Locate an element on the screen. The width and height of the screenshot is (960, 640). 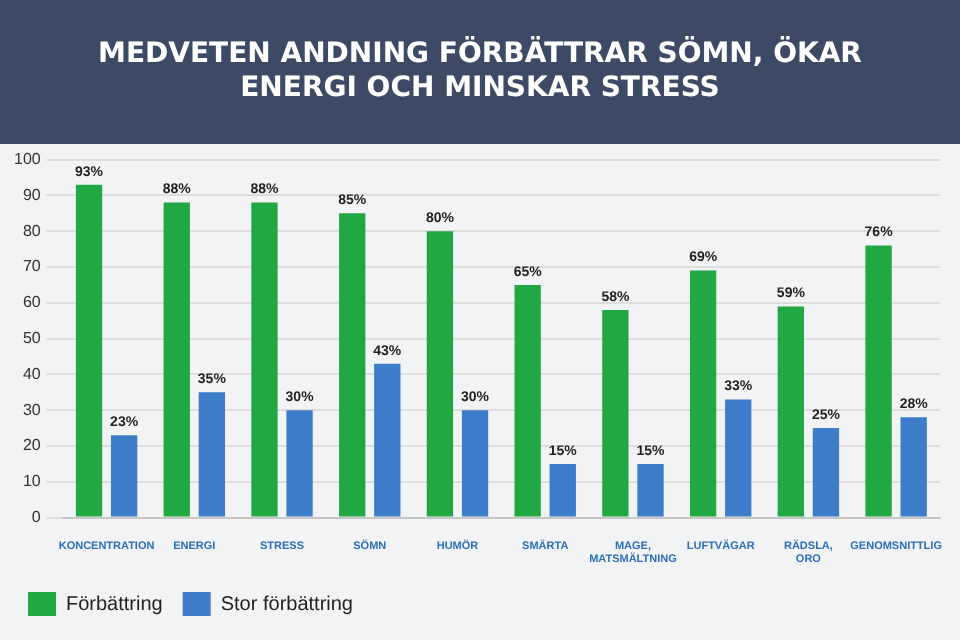
y-tick-label: 80 is located at coordinates (32, 230).